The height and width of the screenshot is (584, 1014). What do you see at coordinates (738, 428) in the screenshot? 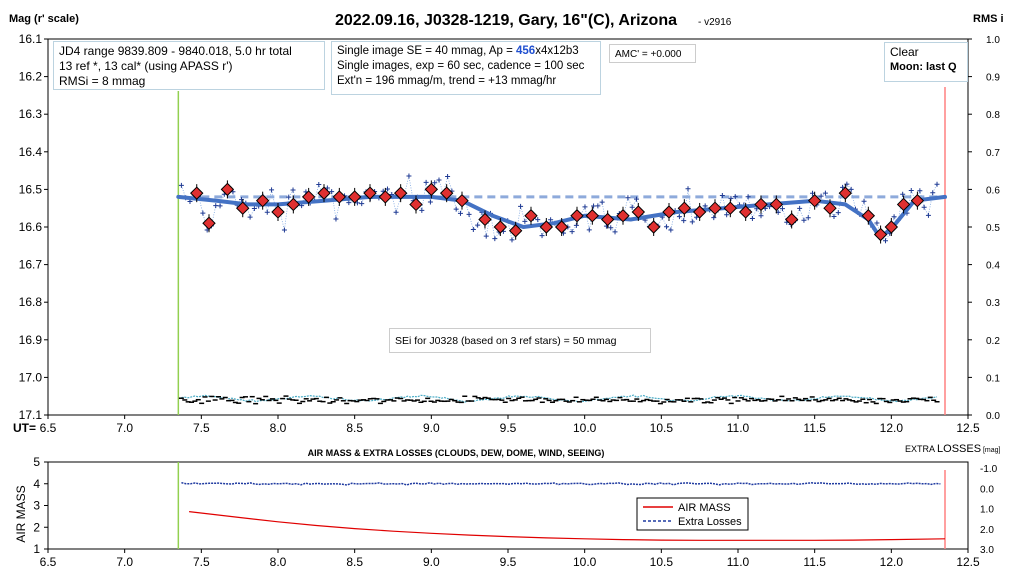
I see `x-tick-label: 11.0` at bounding box center [738, 428].